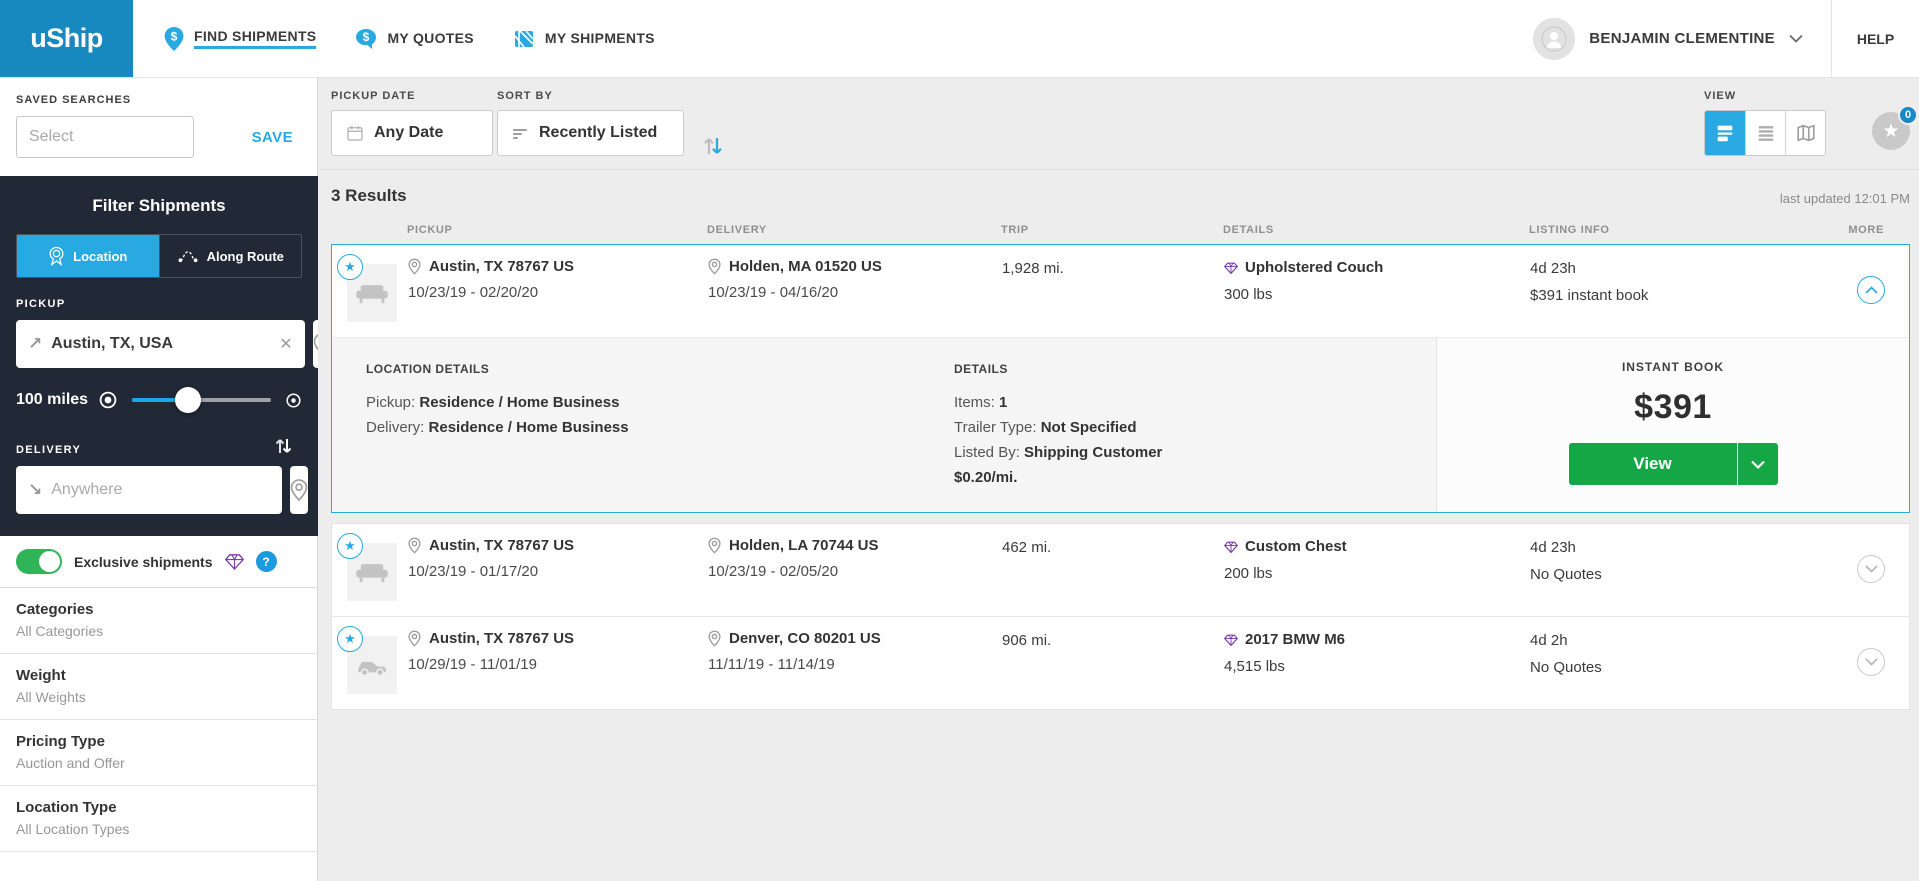  What do you see at coordinates (1248, 573) in the screenshot?
I see `item-weight: 200 lbs` at bounding box center [1248, 573].